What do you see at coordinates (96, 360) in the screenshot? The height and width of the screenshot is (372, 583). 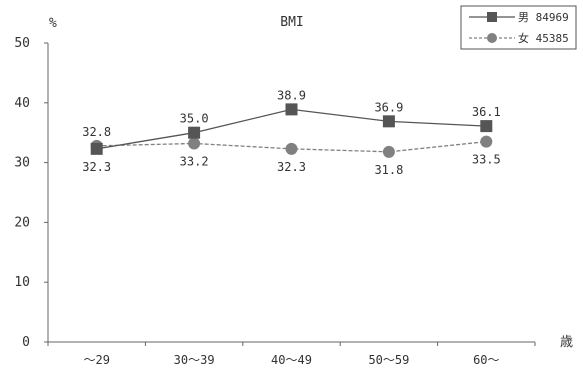 I see `x-tick-label: ～29` at bounding box center [96, 360].